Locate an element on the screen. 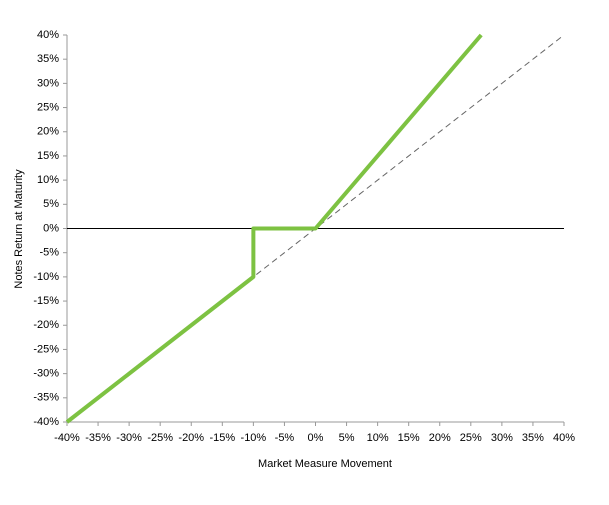  x-axis-label: Market Measure Movement is located at coordinates (325, 464).